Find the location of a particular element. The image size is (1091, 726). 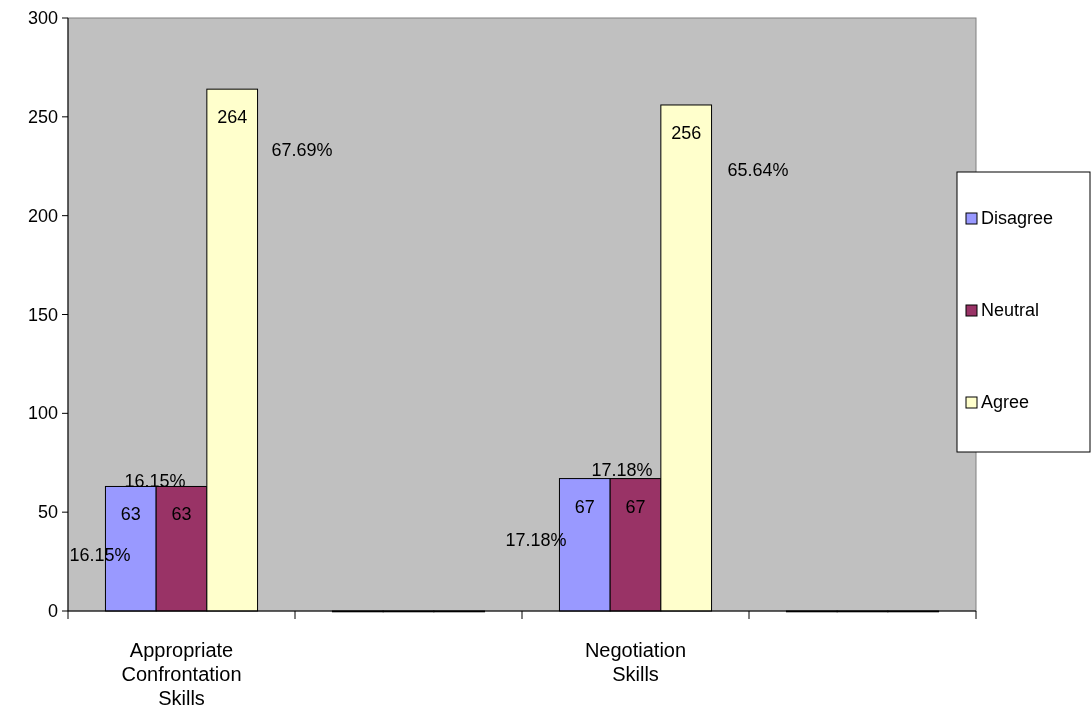

annotation: 17.18% is located at coordinates (622, 470).